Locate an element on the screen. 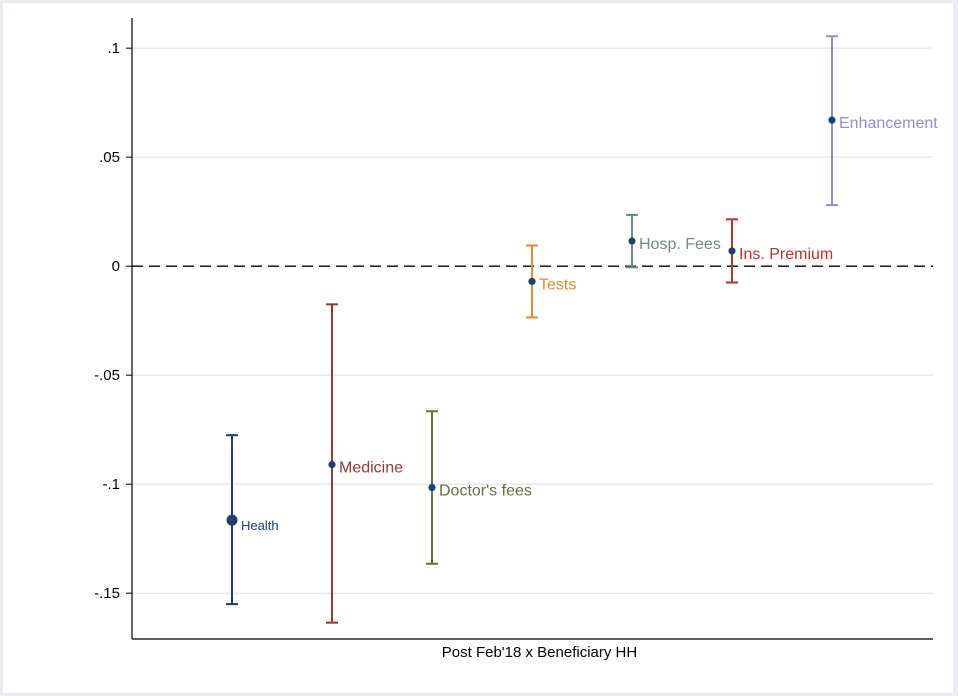 Image resolution: width=958 pixels, height=696 pixels. series-label: Ins. Premium is located at coordinates (786, 254).